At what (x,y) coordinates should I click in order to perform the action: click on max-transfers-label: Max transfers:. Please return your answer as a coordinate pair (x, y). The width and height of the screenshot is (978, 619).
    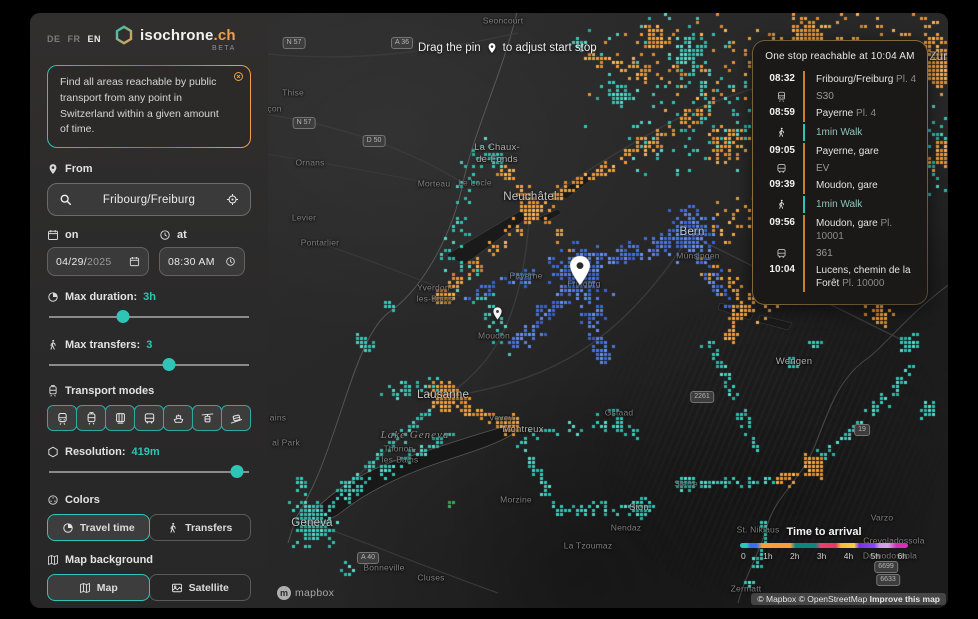
    Looking at the image, I should click on (103, 345).